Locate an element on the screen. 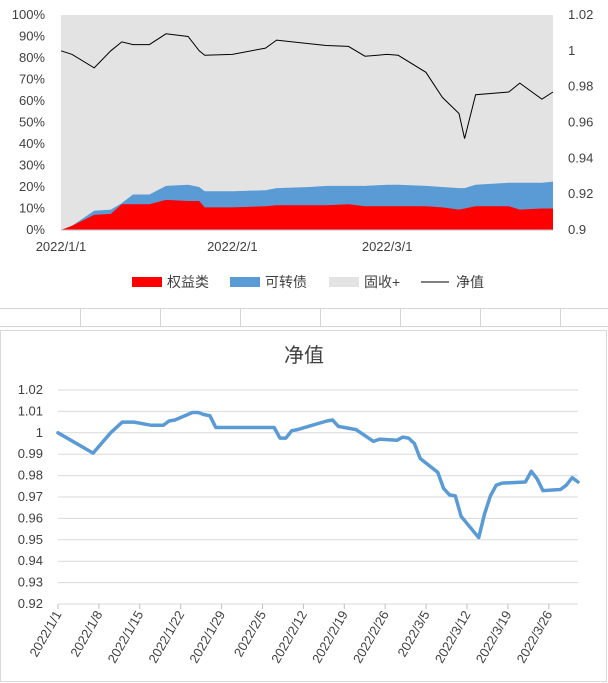  y-left-tick-label: 10% is located at coordinates (32, 208).